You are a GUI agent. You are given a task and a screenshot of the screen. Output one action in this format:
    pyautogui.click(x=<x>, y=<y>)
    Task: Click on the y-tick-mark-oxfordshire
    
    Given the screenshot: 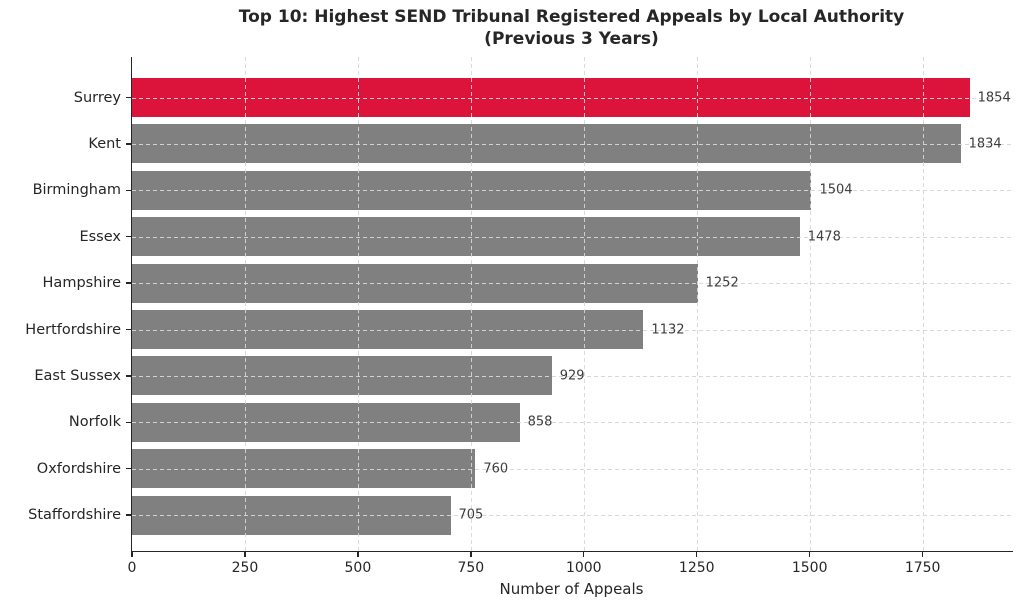 What is the action you would take?
    pyautogui.click(x=129, y=469)
    